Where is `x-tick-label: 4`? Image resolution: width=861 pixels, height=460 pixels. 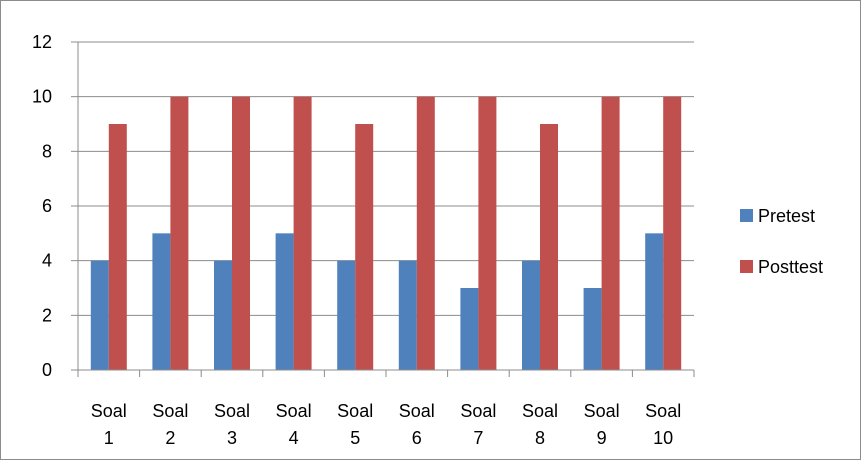 x-tick-label: 4 is located at coordinates (294, 438).